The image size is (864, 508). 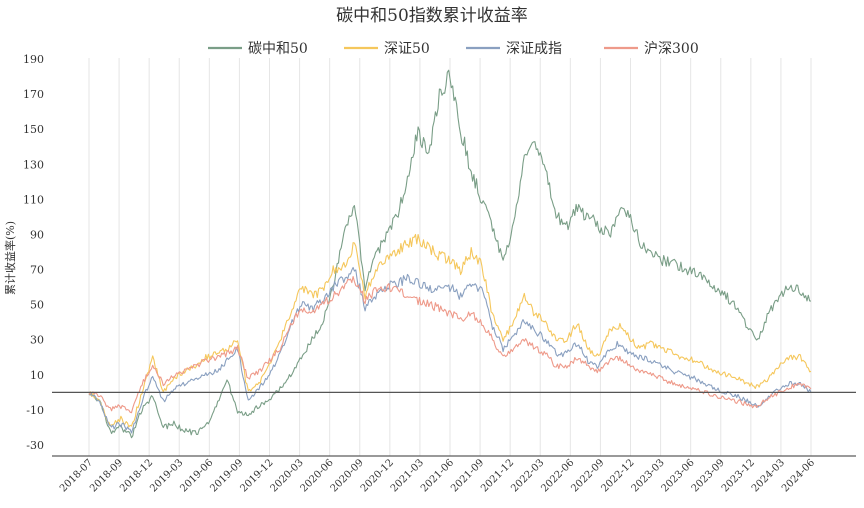 What do you see at coordinates (35, 445) in the screenshot?
I see `y-tick-label: -30` at bounding box center [35, 445].